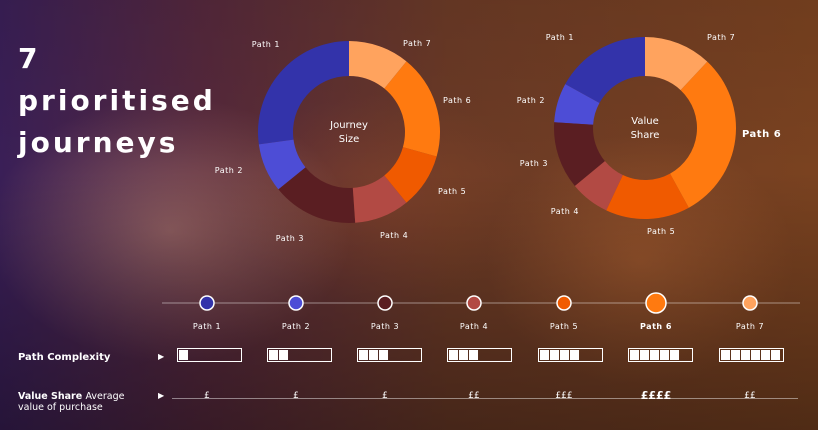 The height and width of the screenshot is (430, 818). I want to click on journey-size-center-title-line2: Size, so click(349, 139).